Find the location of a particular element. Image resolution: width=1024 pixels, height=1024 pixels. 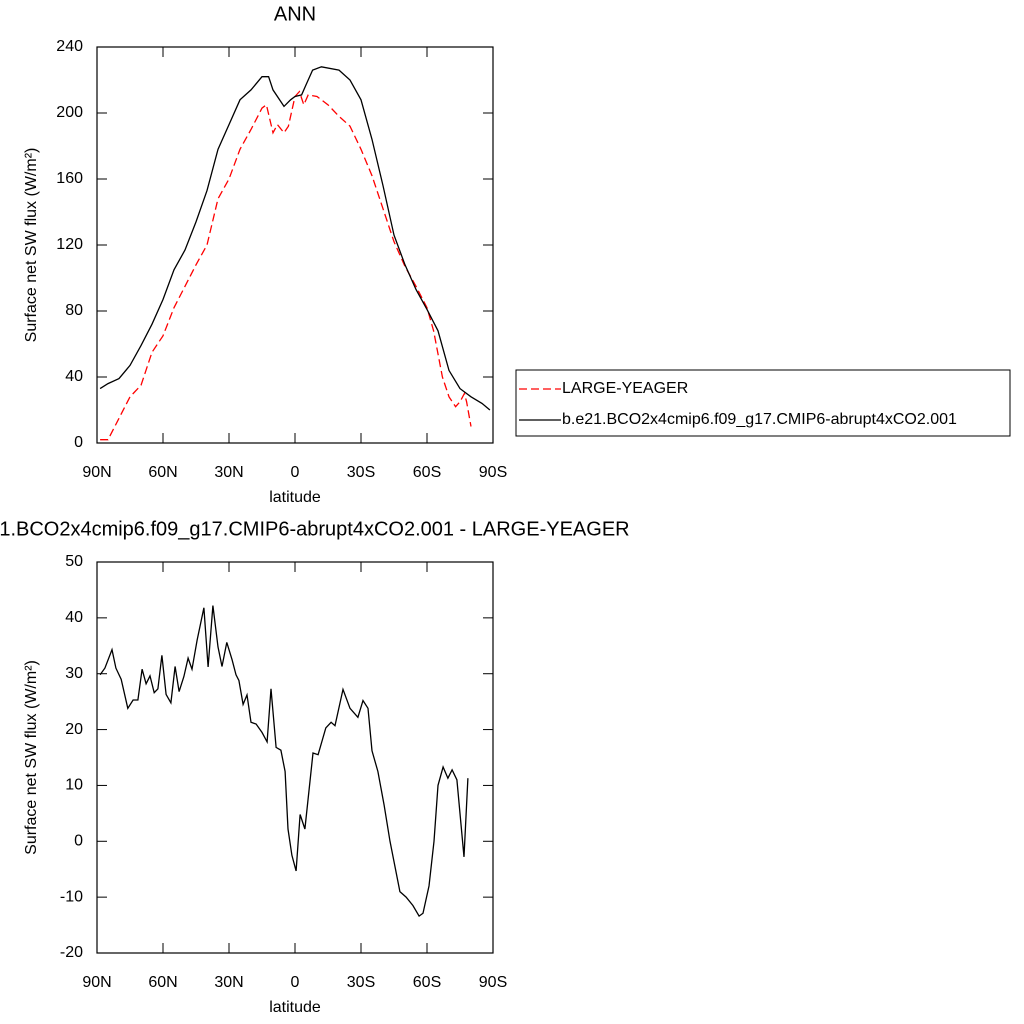

y-tick-label: 80 is located at coordinates (74, 310).